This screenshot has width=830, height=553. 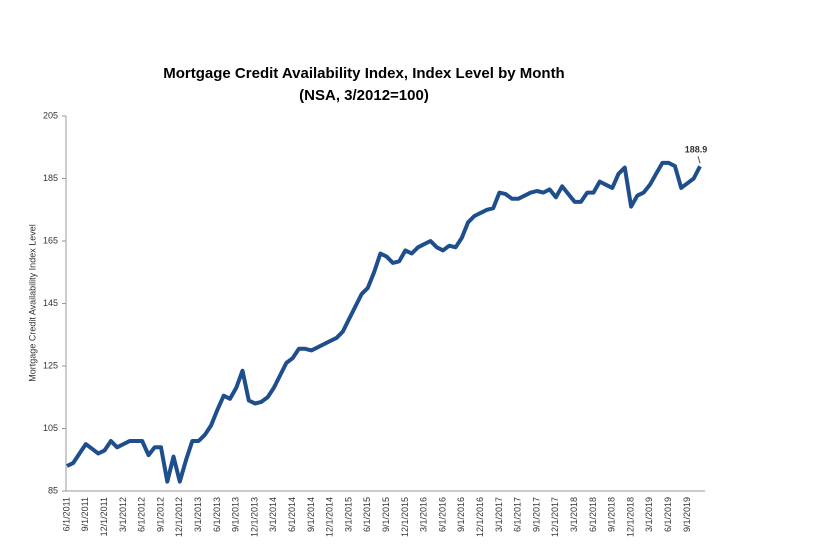 What do you see at coordinates (348, 514) in the screenshot?
I see `x-tick-label: 3/1/2015` at bounding box center [348, 514].